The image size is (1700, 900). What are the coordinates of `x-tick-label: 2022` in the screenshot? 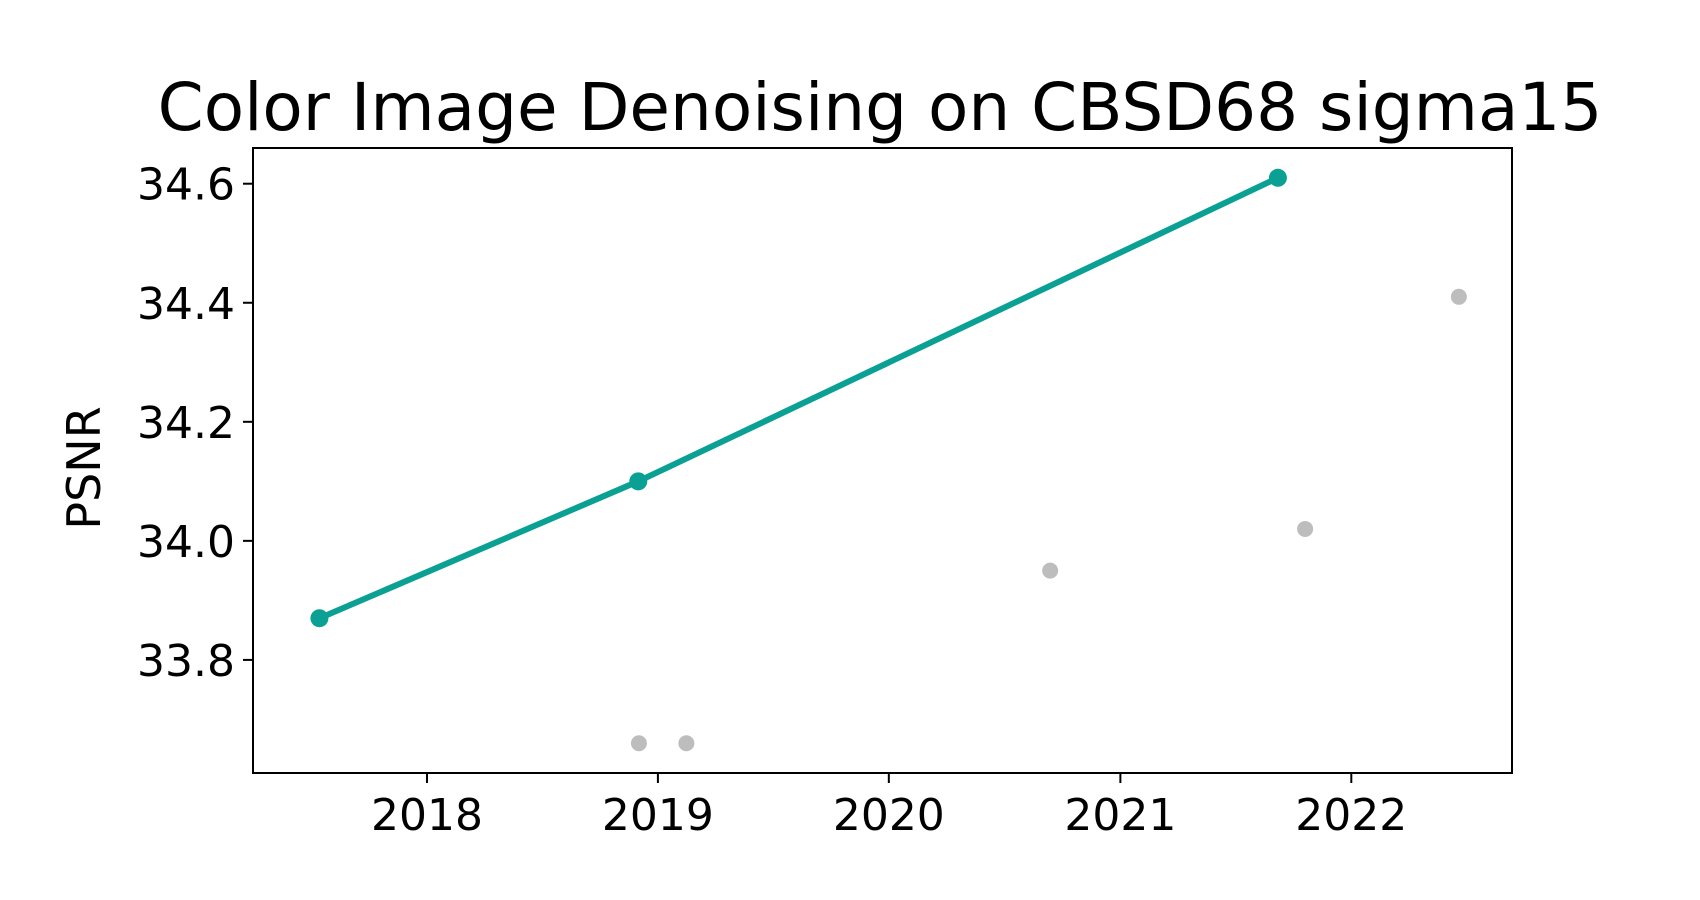 It's located at (1351, 815).